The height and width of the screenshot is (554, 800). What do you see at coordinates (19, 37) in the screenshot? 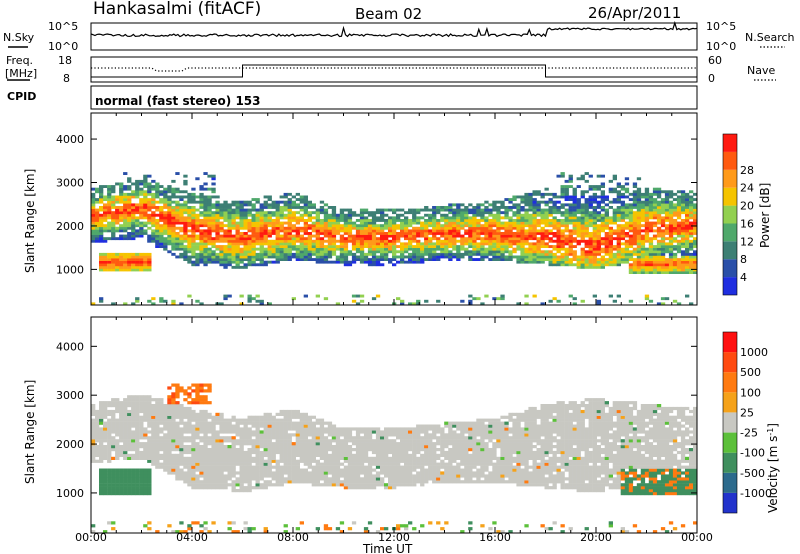
I see `noise-label-left: N.Sky` at bounding box center [19, 37].